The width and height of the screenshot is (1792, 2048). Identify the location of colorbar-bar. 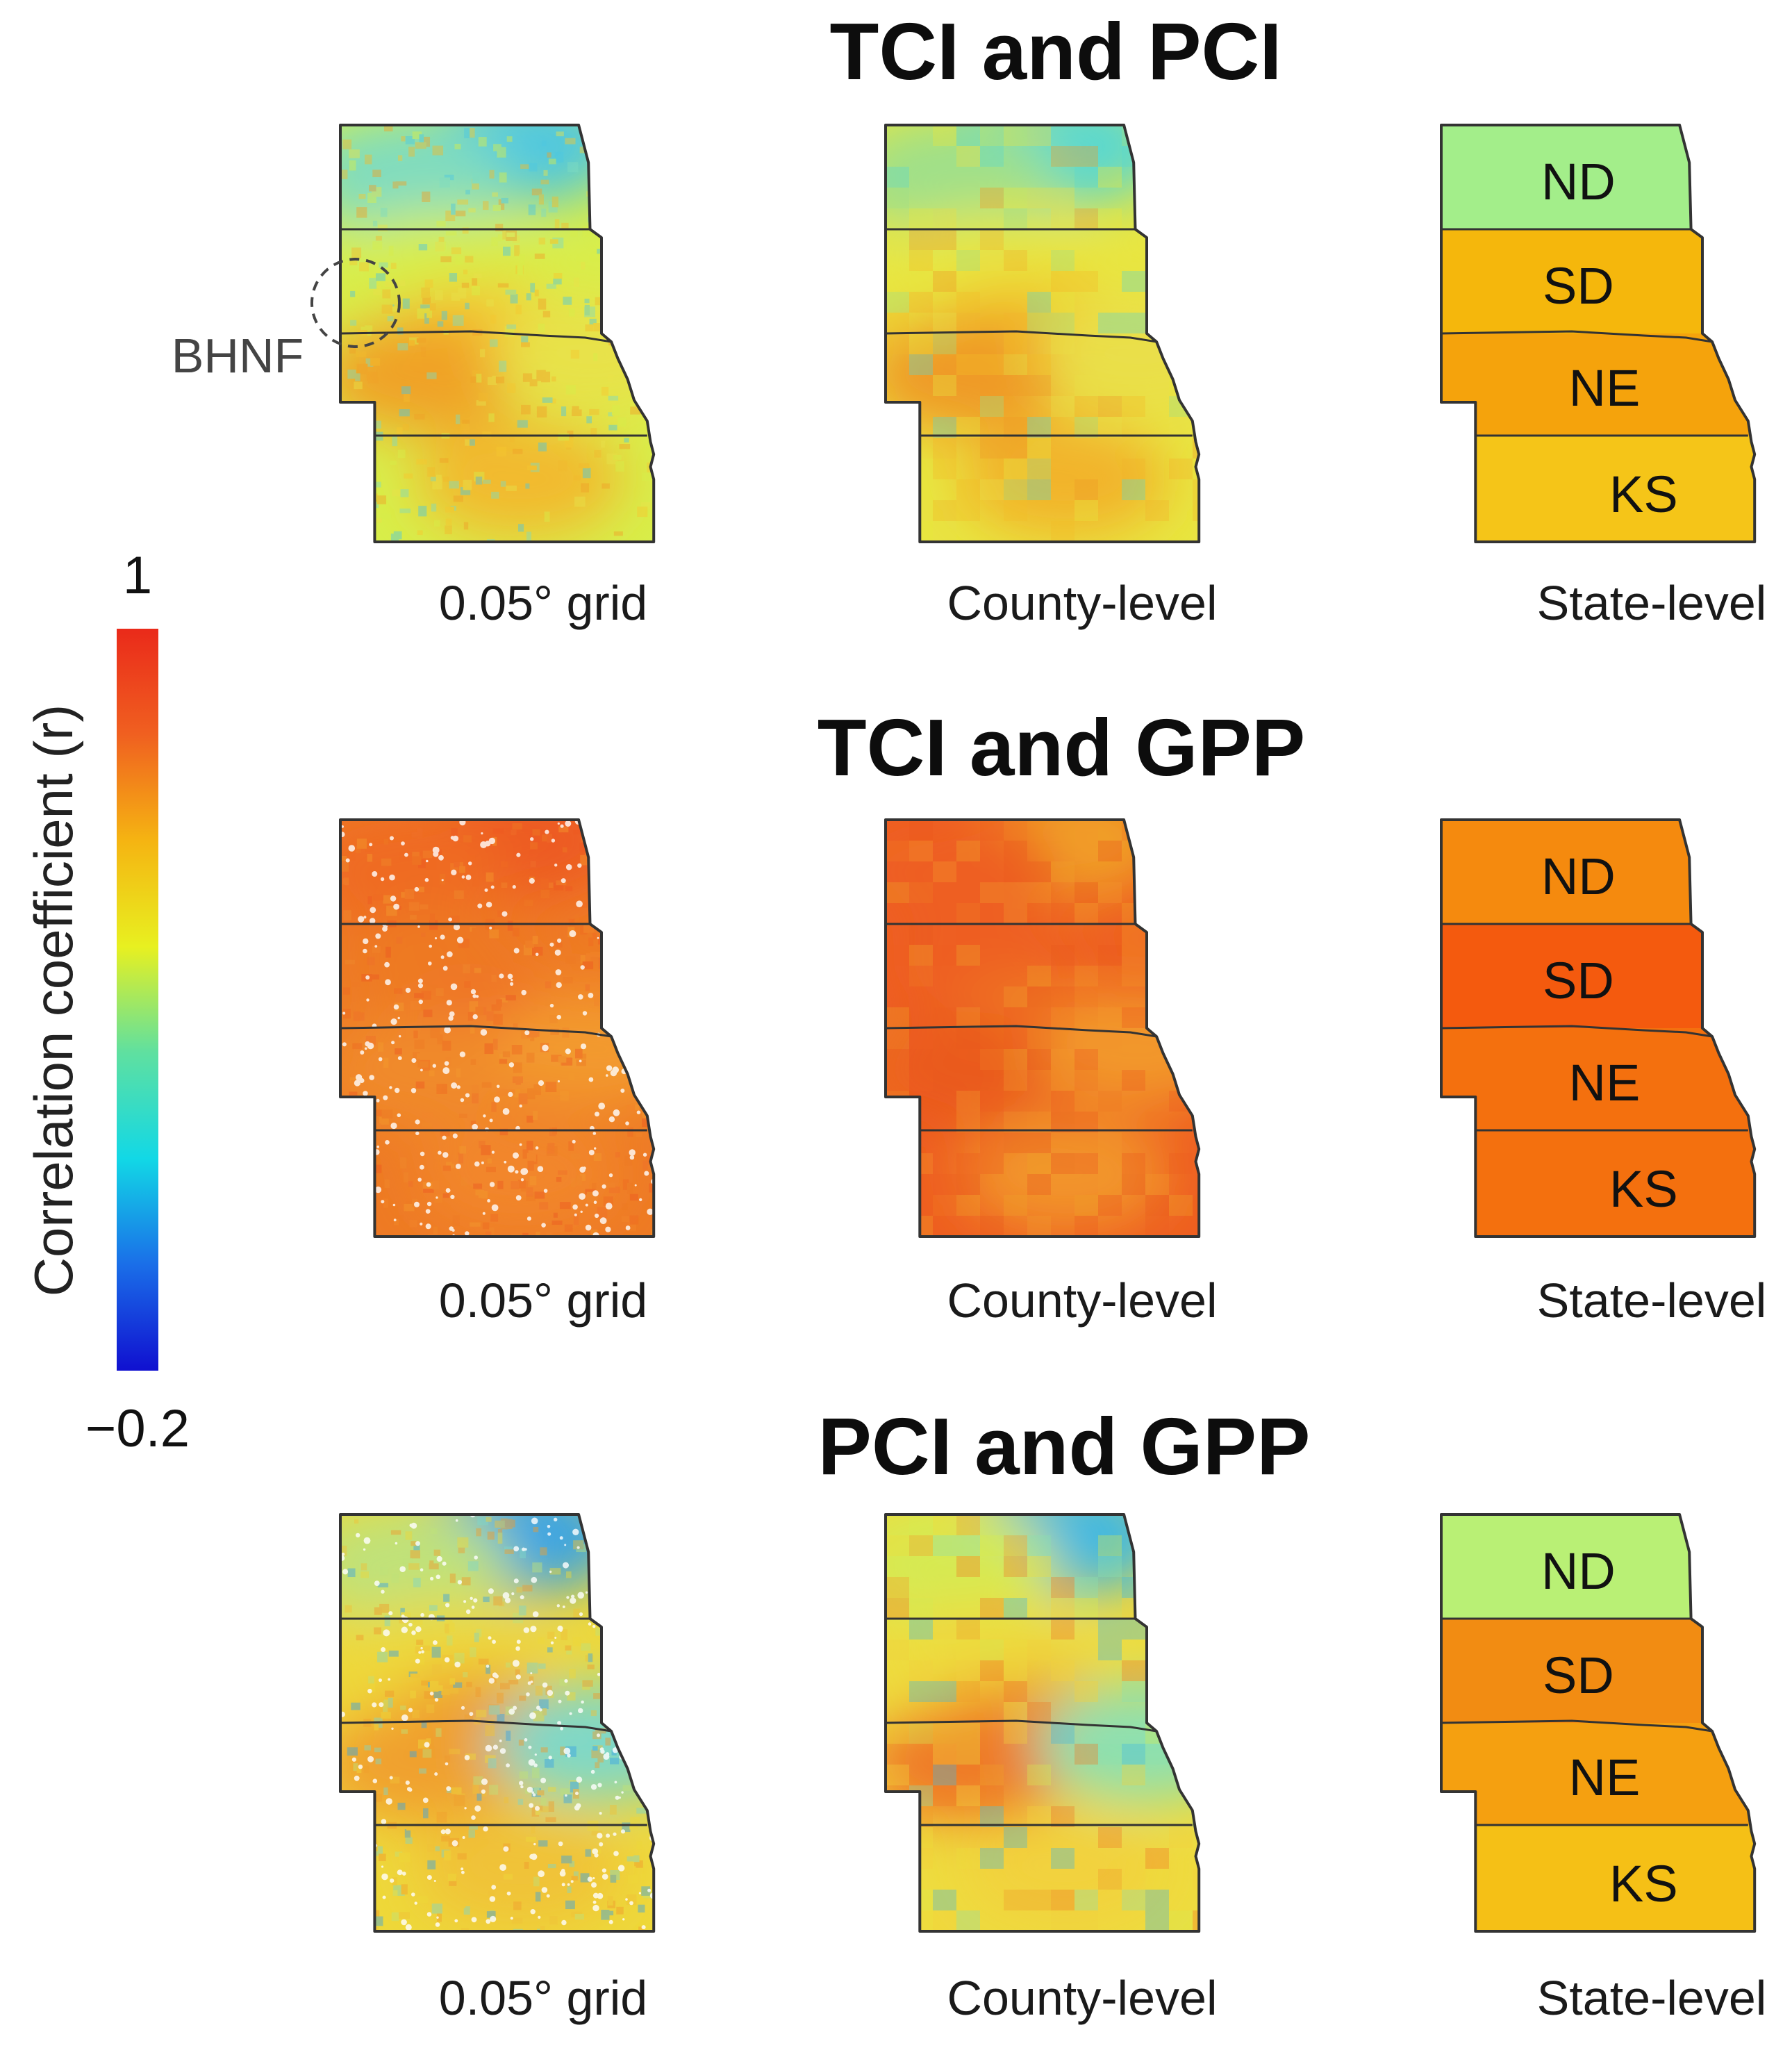
(137, 1000).